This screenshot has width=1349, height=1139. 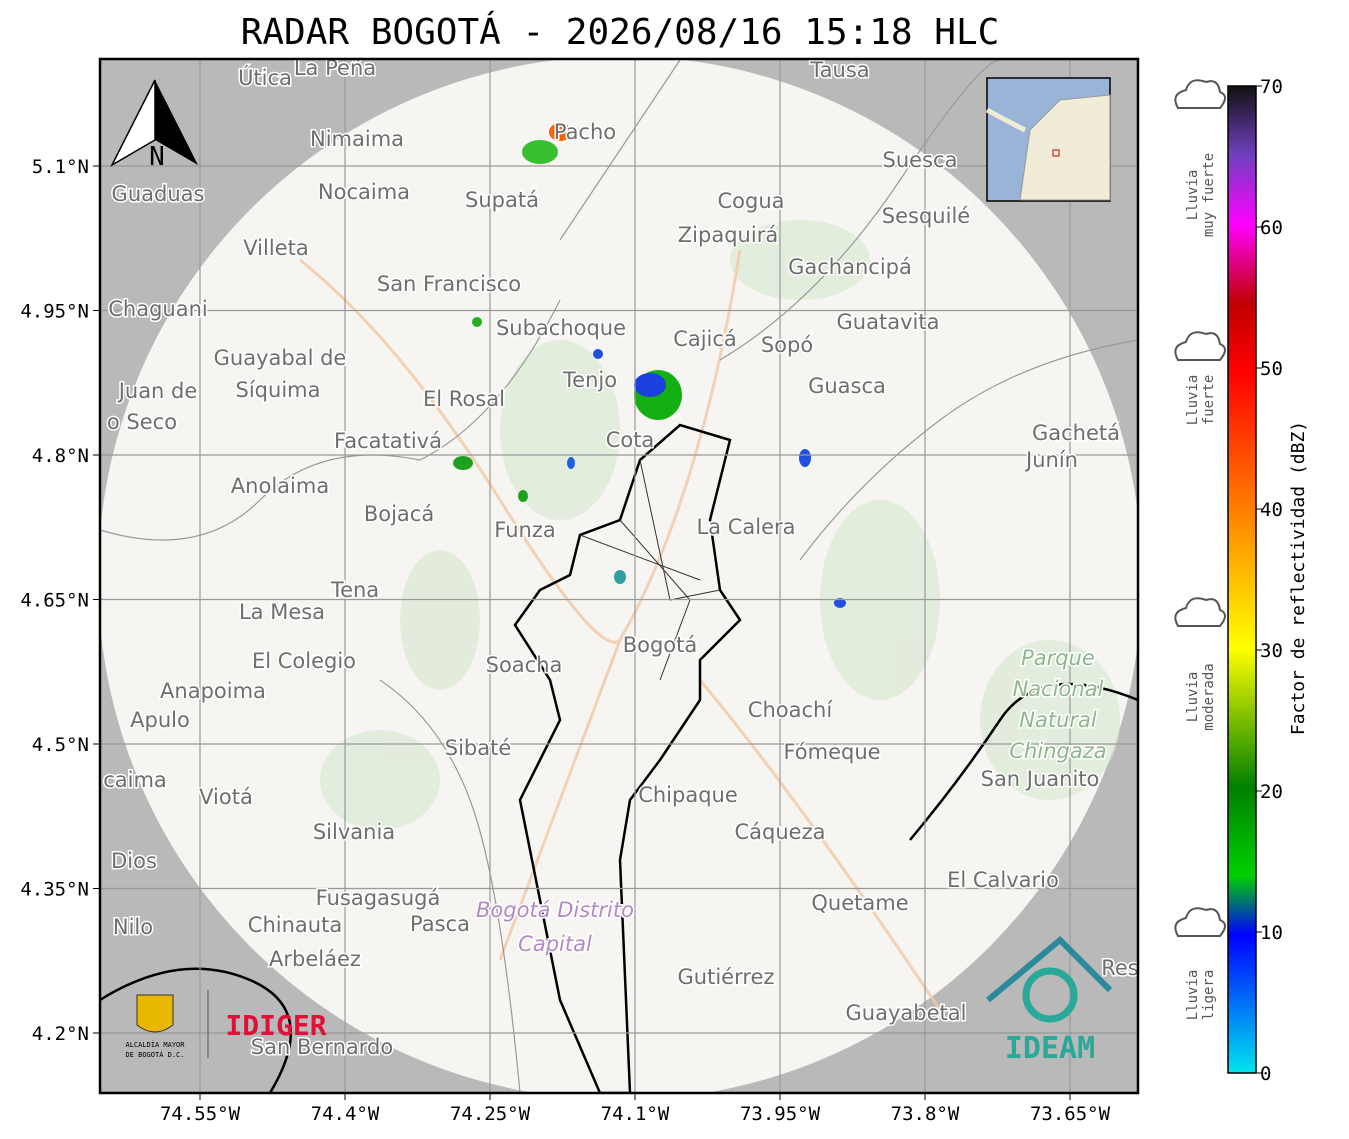 I want to click on north-label: N, so click(x=157, y=157).